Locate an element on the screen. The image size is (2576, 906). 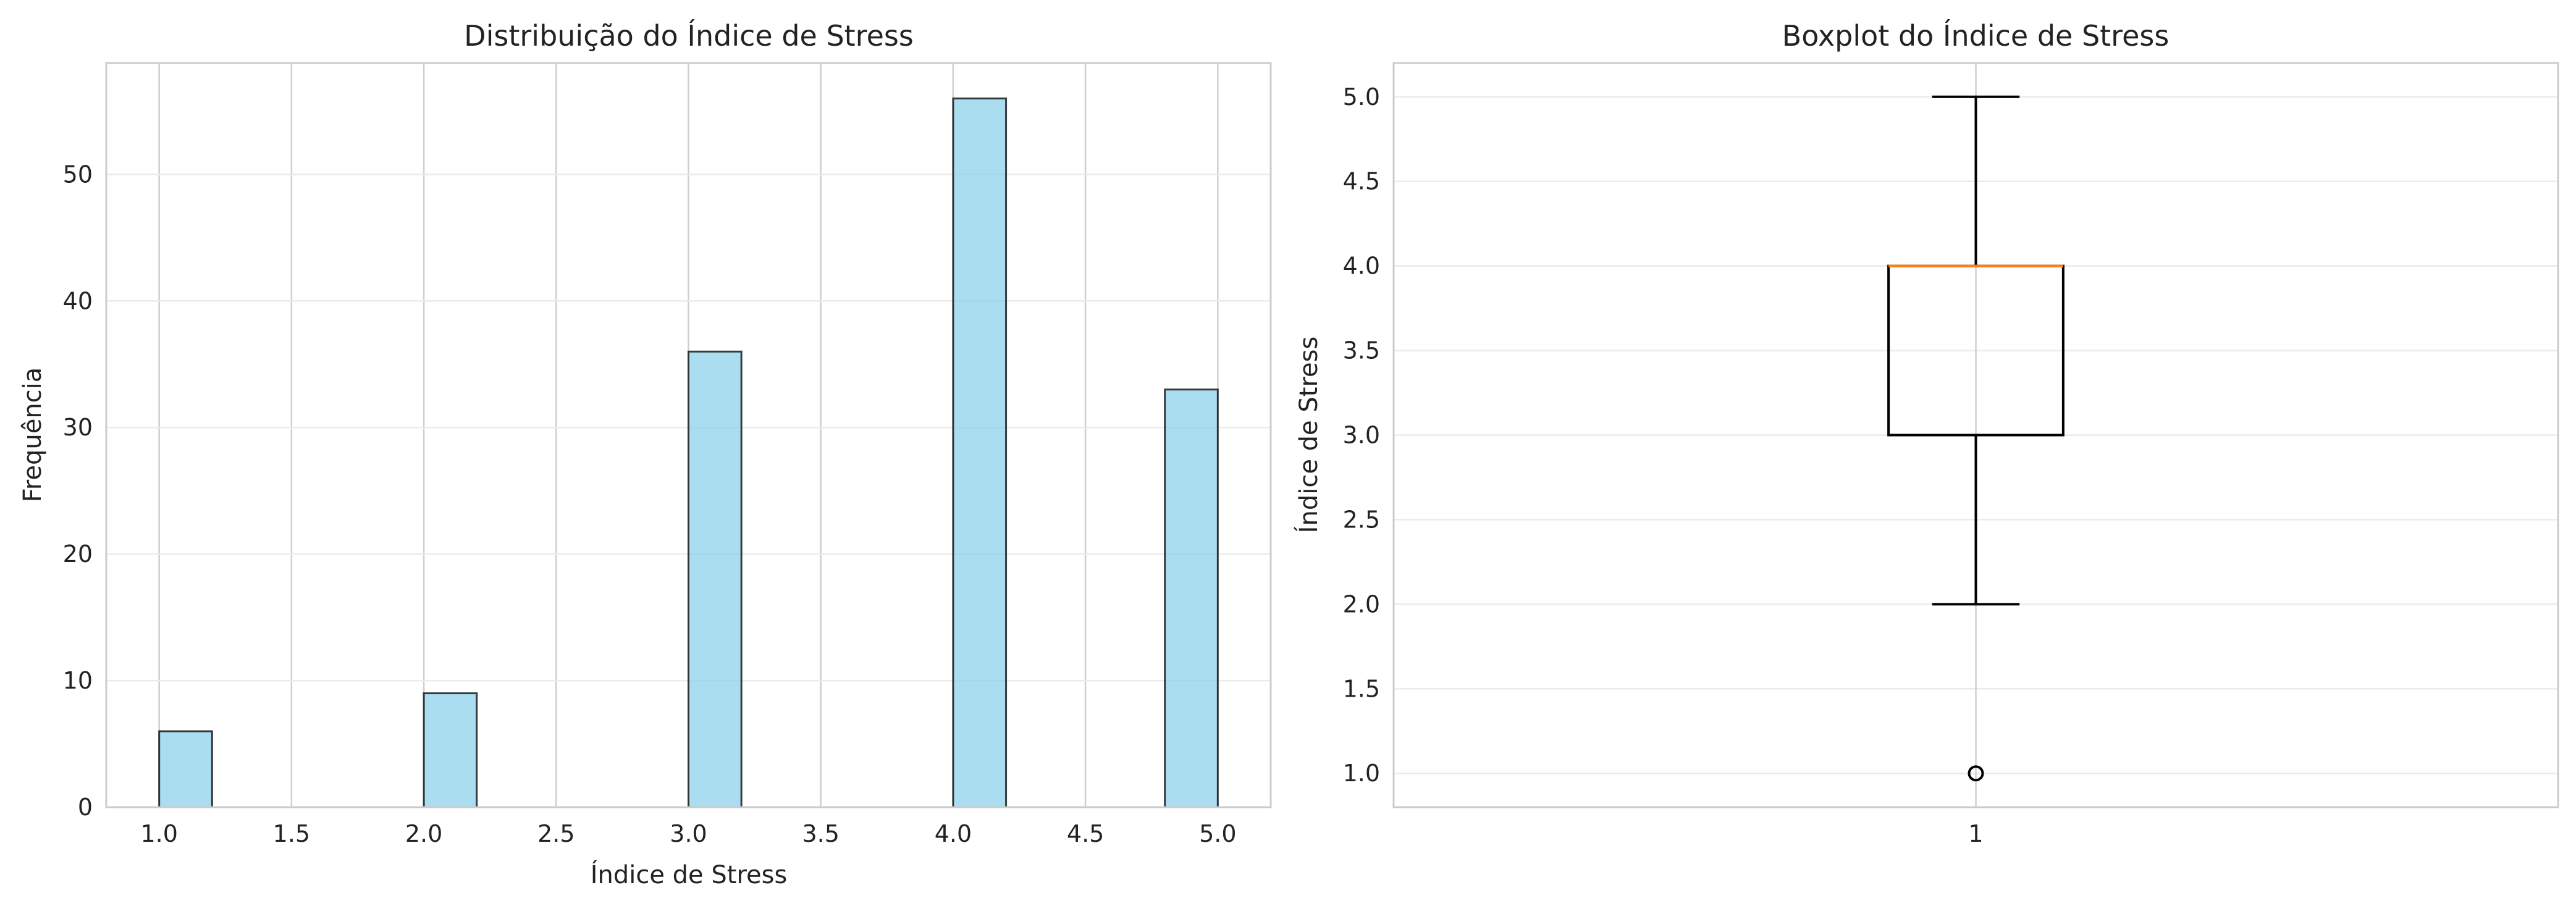
histogram-x-tick-label: 4.5 is located at coordinates (1085, 834).